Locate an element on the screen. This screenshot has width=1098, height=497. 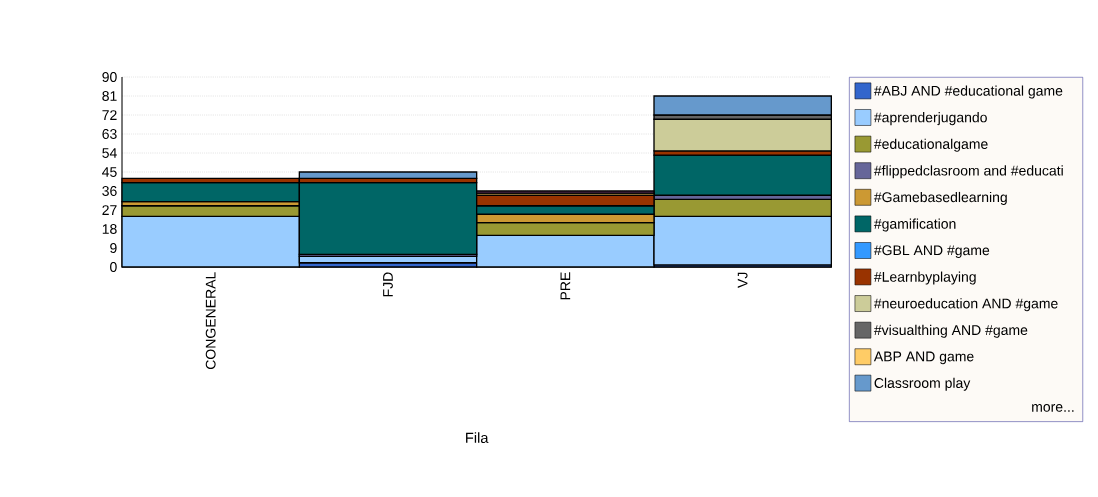
y-tick-label: 18 is located at coordinates (109, 229).